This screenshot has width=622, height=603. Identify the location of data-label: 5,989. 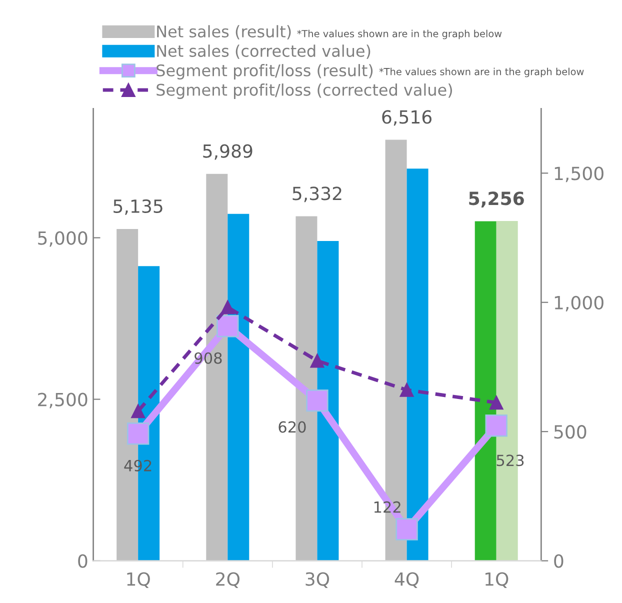
(227, 152).